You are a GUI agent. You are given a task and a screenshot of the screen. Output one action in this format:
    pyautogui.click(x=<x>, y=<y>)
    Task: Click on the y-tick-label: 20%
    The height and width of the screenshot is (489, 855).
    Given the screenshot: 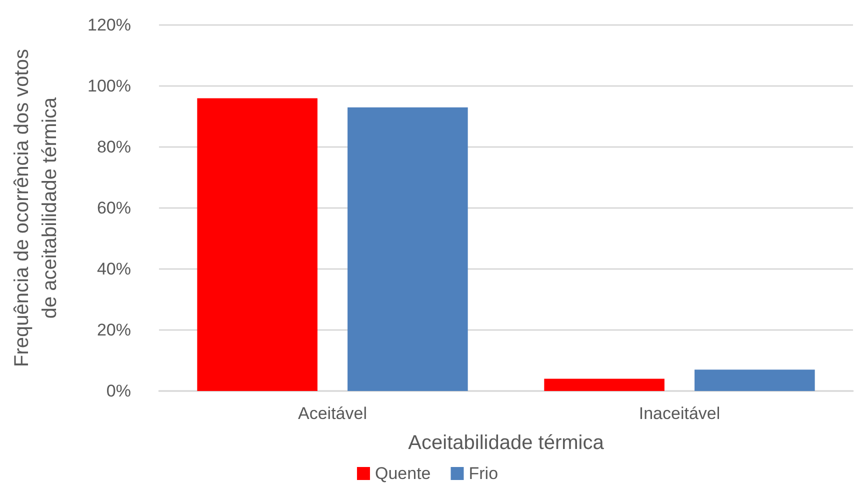 What is the action you would take?
    pyautogui.click(x=113, y=330)
    